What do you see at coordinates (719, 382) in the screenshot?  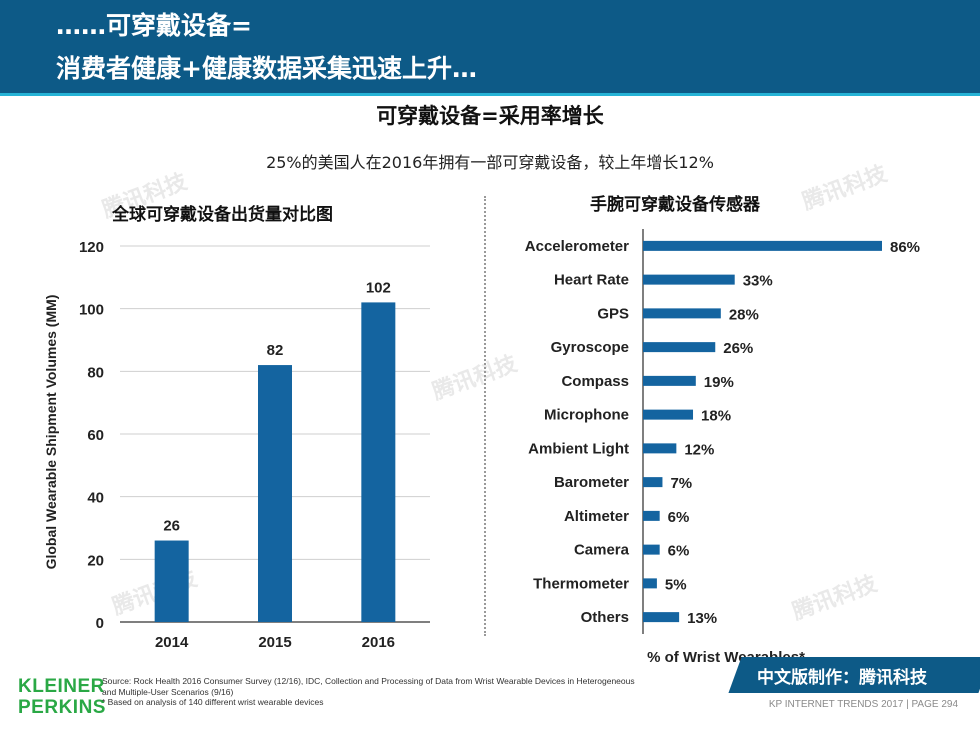 I see `data-label: 19%` at bounding box center [719, 382].